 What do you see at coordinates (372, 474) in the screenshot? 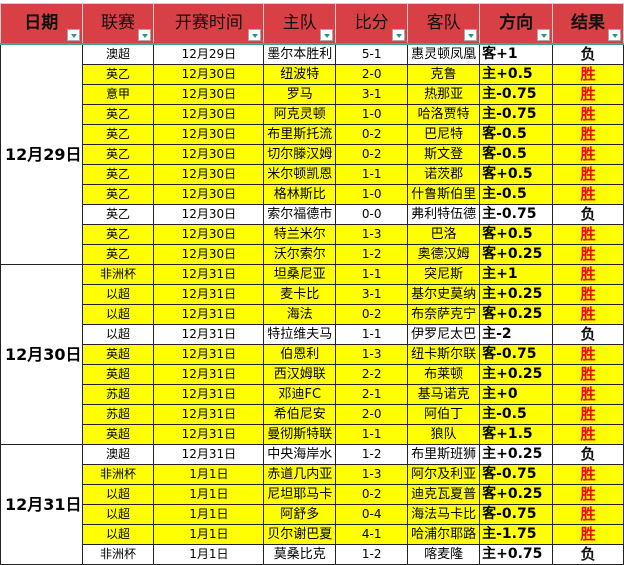
I see `score-cell: 1-3` at bounding box center [372, 474].